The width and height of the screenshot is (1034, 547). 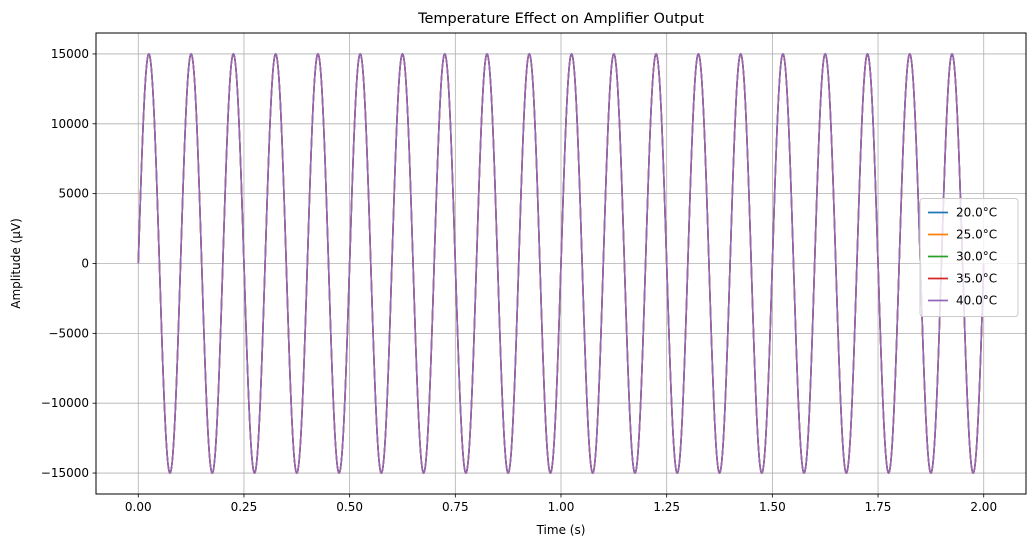 What do you see at coordinates (16, 263) in the screenshot?
I see `y-axis-label: Amplitude (µV)` at bounding box center [16, 263].